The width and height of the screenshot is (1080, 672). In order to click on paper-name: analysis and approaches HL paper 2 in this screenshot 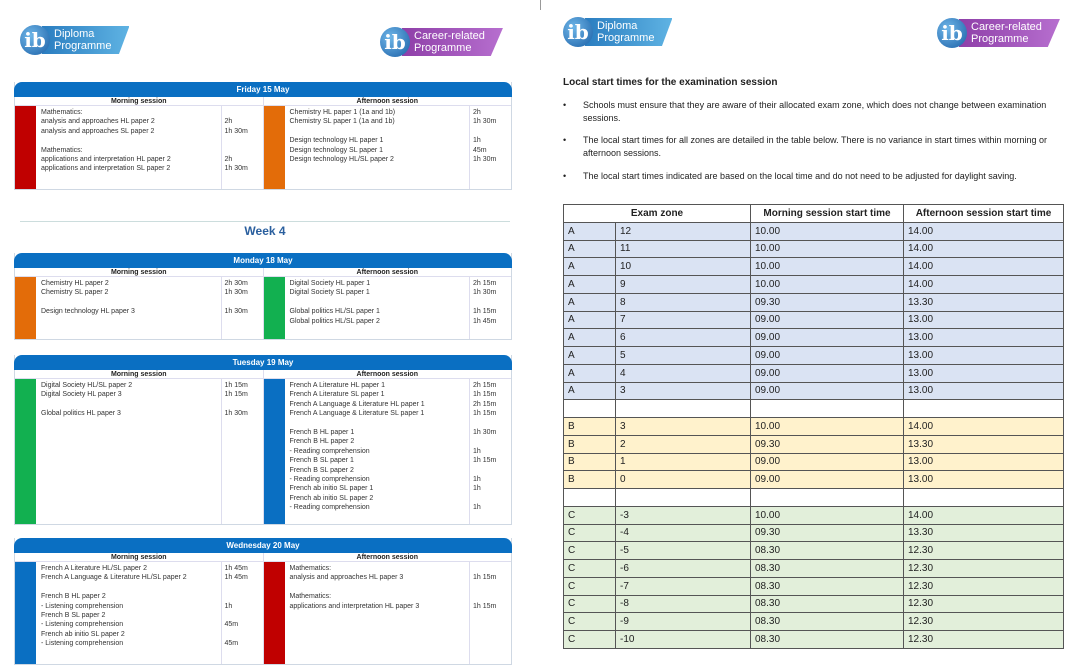, I will do `click(98, 122)`.